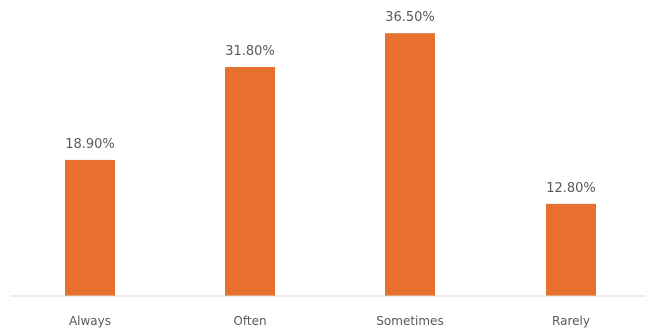 The image size is (651, 331). What do you see at coordinates (90, 144) in the screenshot?
I see `value-label-always: 18.90%` at bounding box center [90, 144].